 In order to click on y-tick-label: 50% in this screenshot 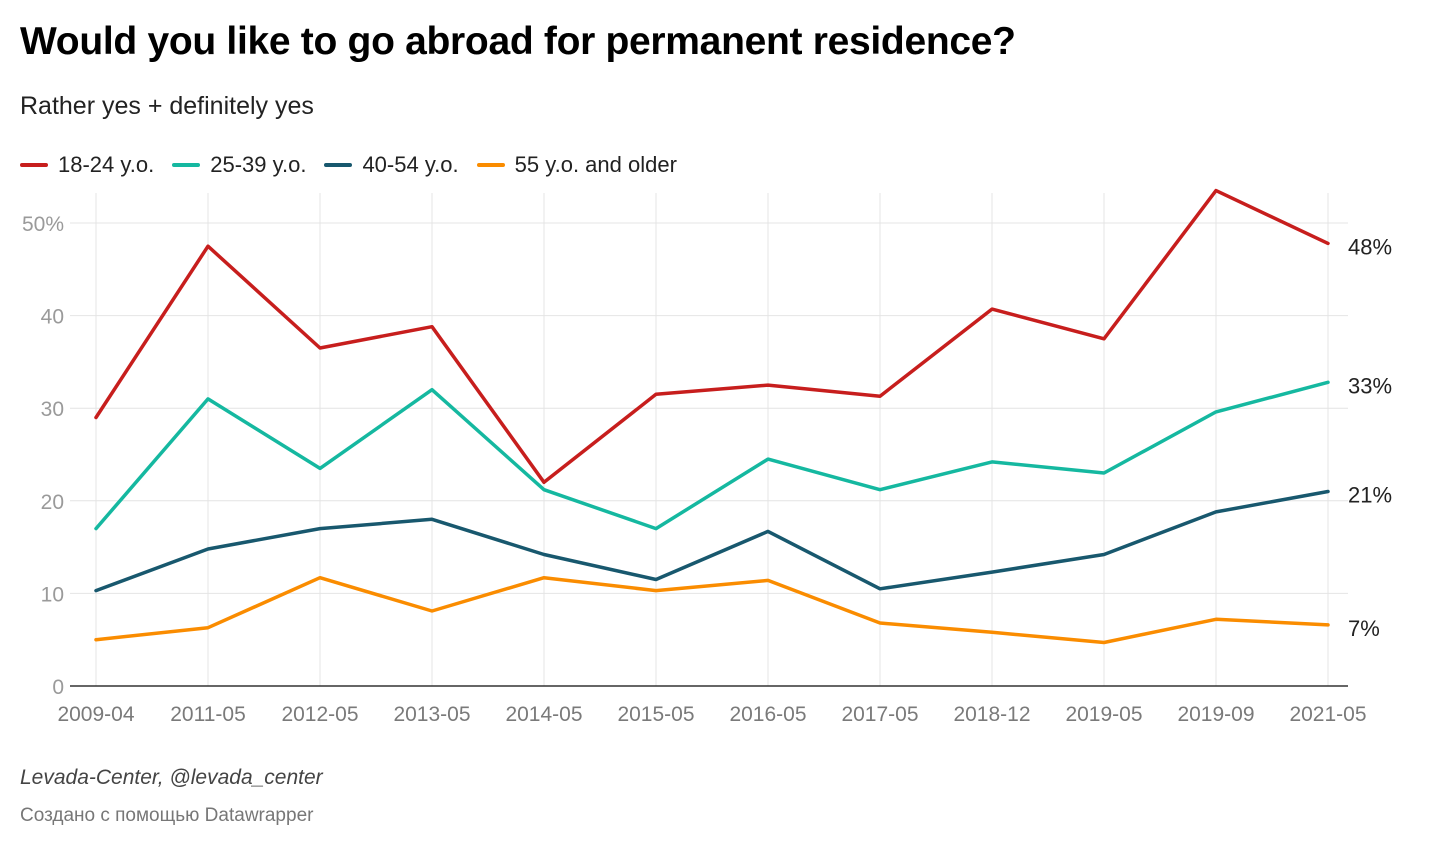, I will do `click(43, 224)`.